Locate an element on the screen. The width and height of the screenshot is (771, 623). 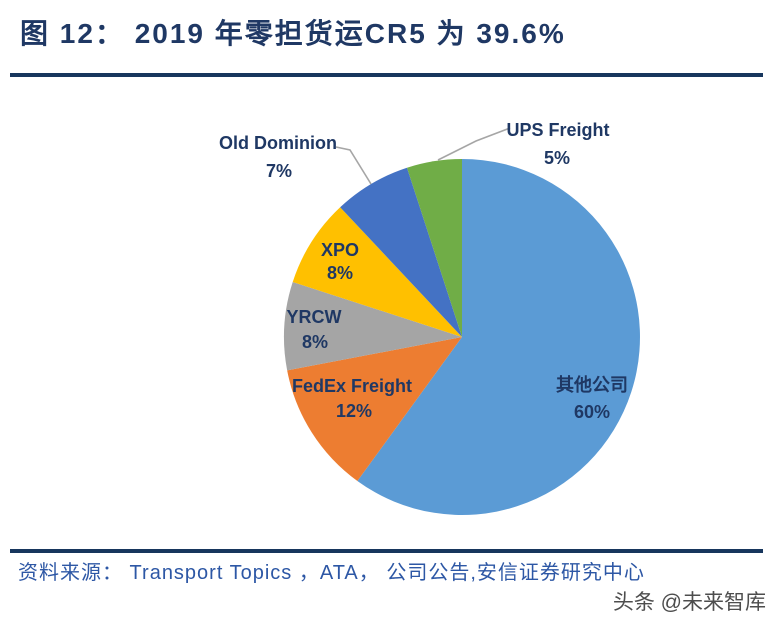
slice-pct-old-dominion: 7% is located at coordinates (279, 171).